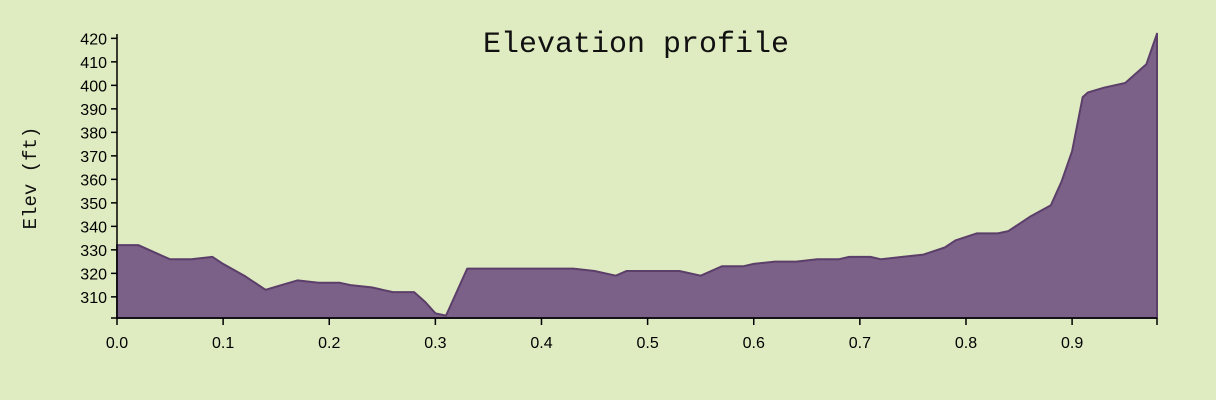 The width and height of the screenshot is (1216, 400). Describe the element at coordinates (647, 343) in the screenshot. I see `x-tick-label: 0.5` at that location.